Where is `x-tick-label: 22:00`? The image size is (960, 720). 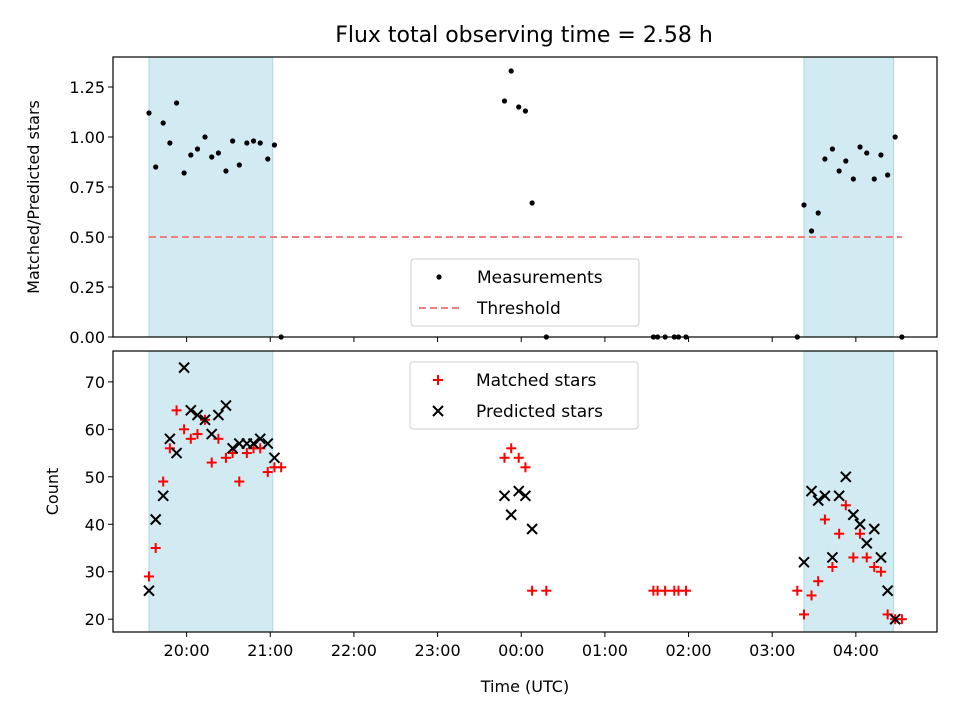
x-tick-label: 22:00 is located at coordinates (354, 650).